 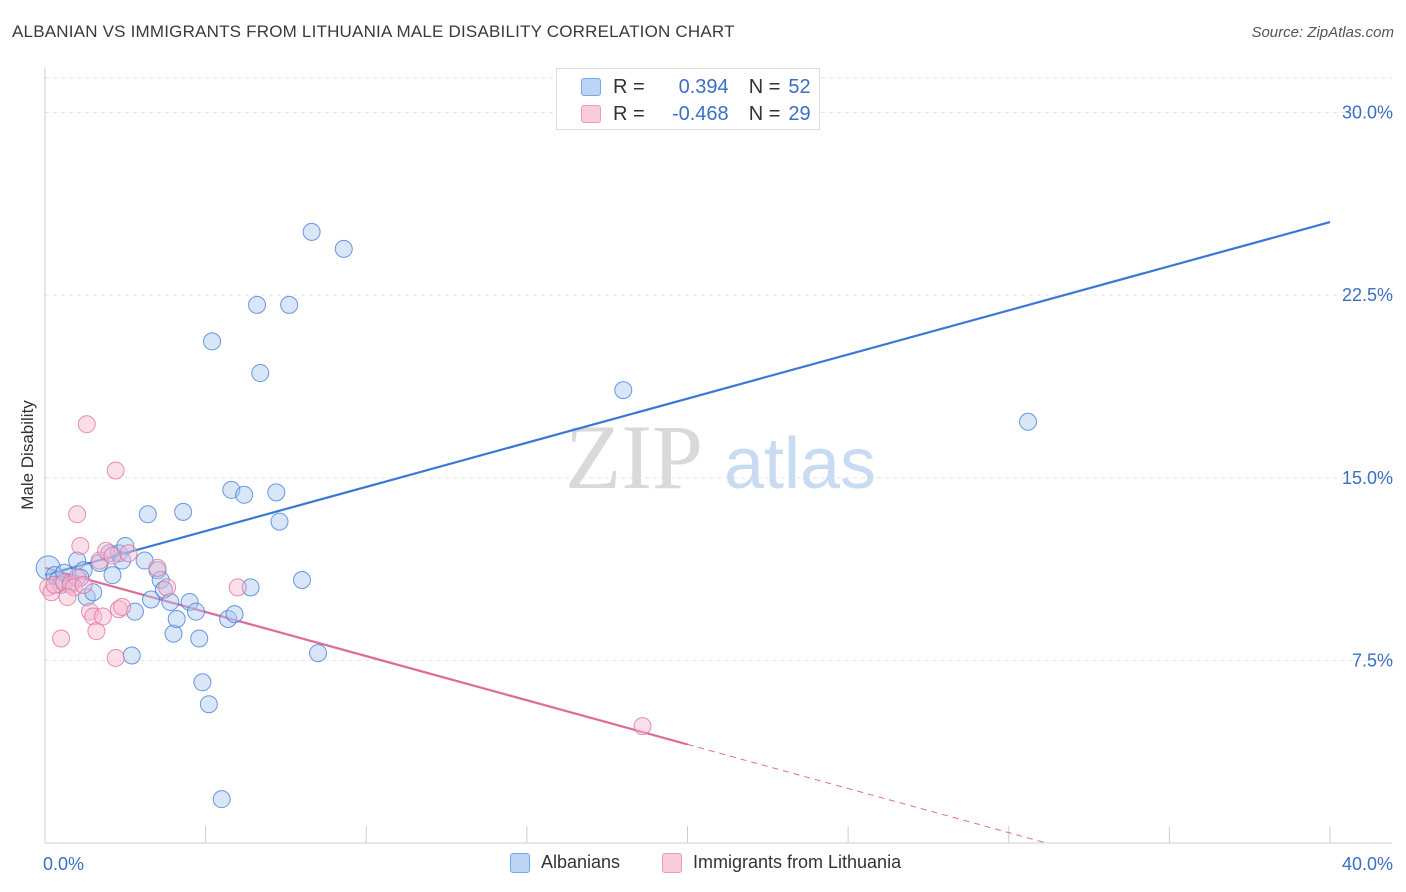 I want to click on legend-row-albanians: R = 0.394 N = 52, so click(x=696, y=87).